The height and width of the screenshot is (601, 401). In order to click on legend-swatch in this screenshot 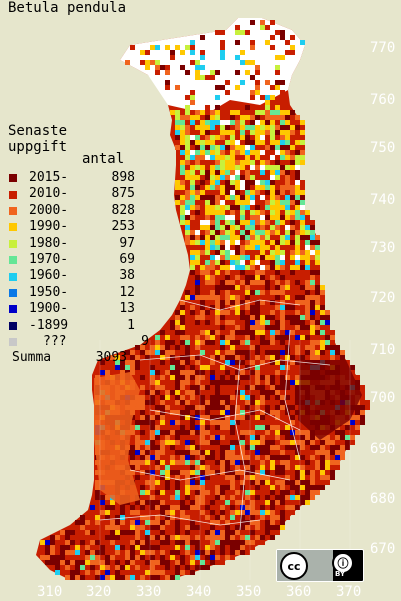, I will do `click(13, 325)`.